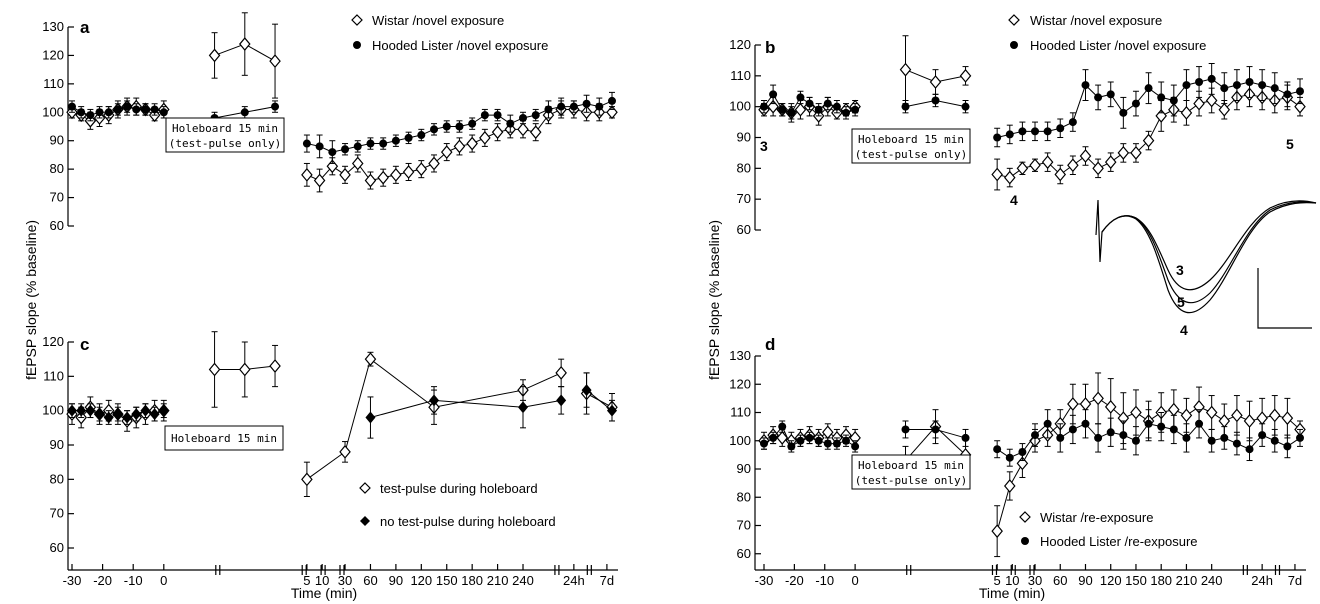 This screenshot has height=604, width=1320. Describe the element at coordinates (770, 47) in the screenshot. I see `panel-b-label: b` at that location.